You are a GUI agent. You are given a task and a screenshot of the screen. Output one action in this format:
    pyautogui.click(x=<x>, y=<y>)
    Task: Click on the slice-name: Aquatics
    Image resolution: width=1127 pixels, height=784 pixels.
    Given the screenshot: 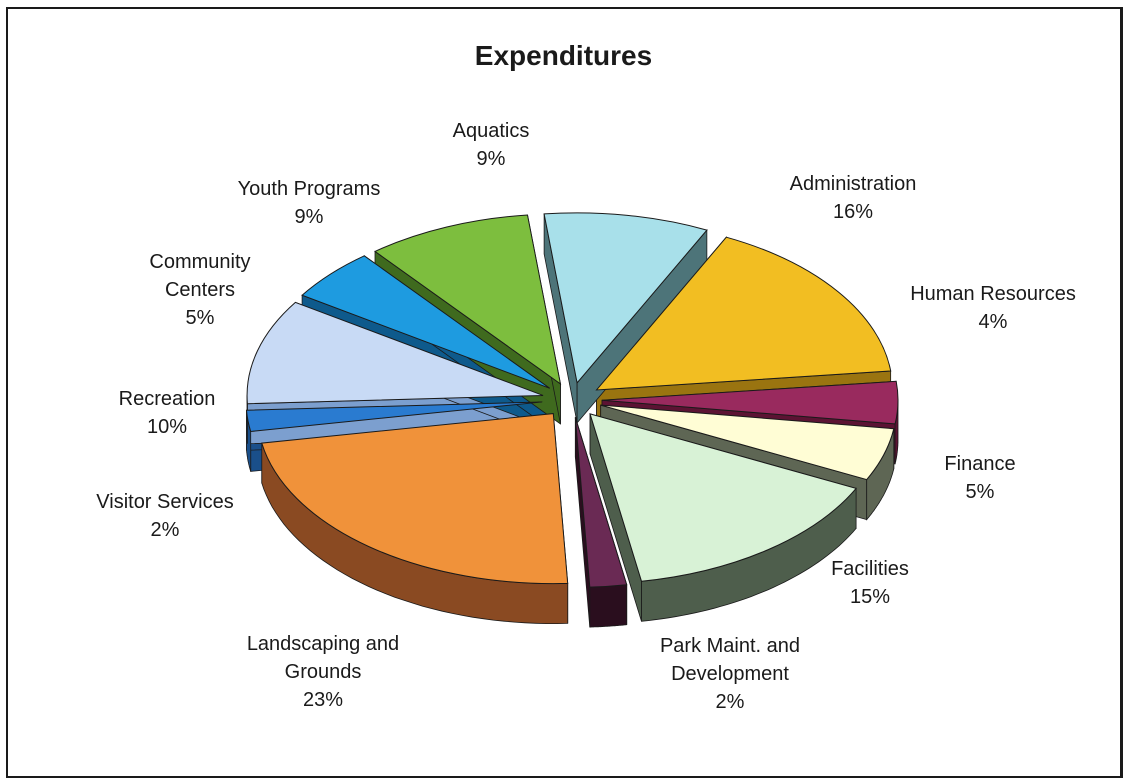 What is the action you would take?
    pyautogui.click(x=491, y=131)
    